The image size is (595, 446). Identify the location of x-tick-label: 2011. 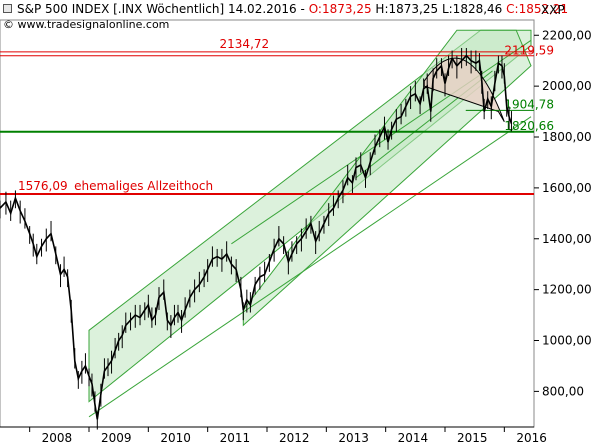
(235, 438).